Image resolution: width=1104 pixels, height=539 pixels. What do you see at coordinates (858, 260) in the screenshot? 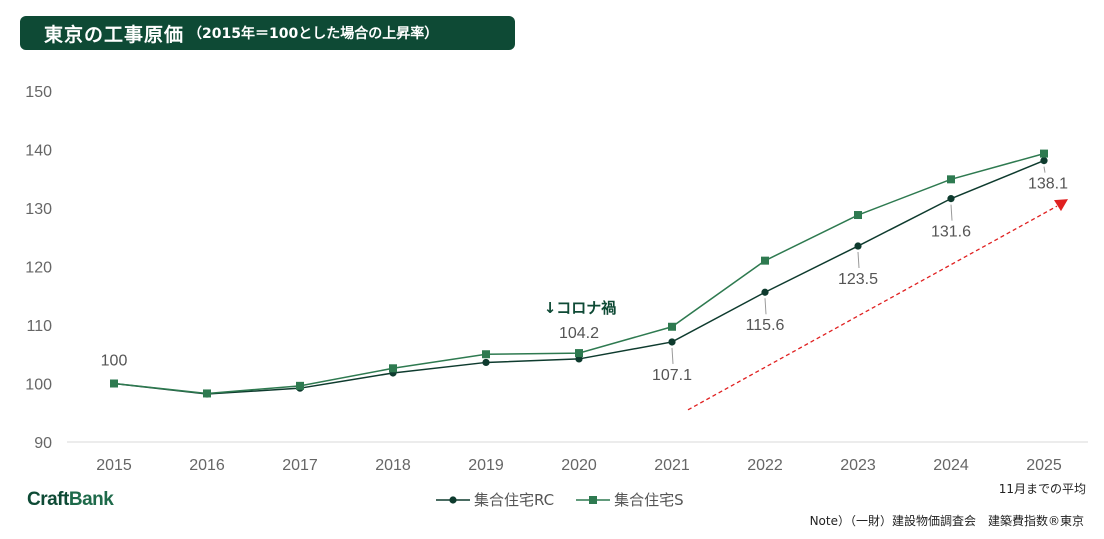
I see `data-label-leader-2023` at bounding box center [858, 260].